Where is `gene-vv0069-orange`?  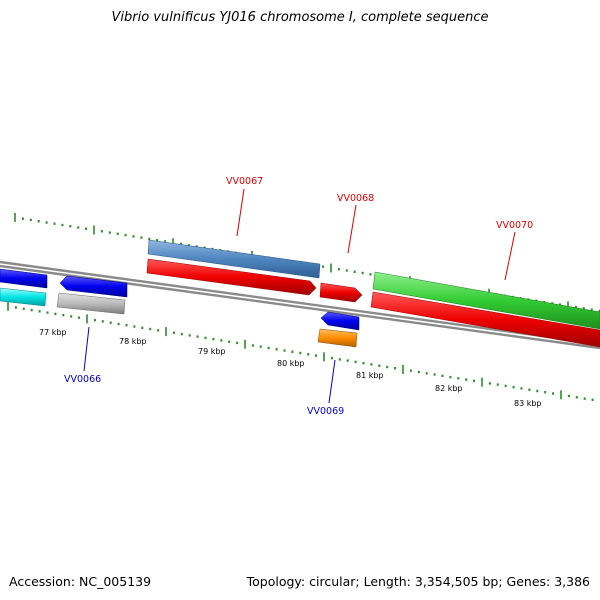 gene-vv0069-orange is located at coordinates (337, 338).